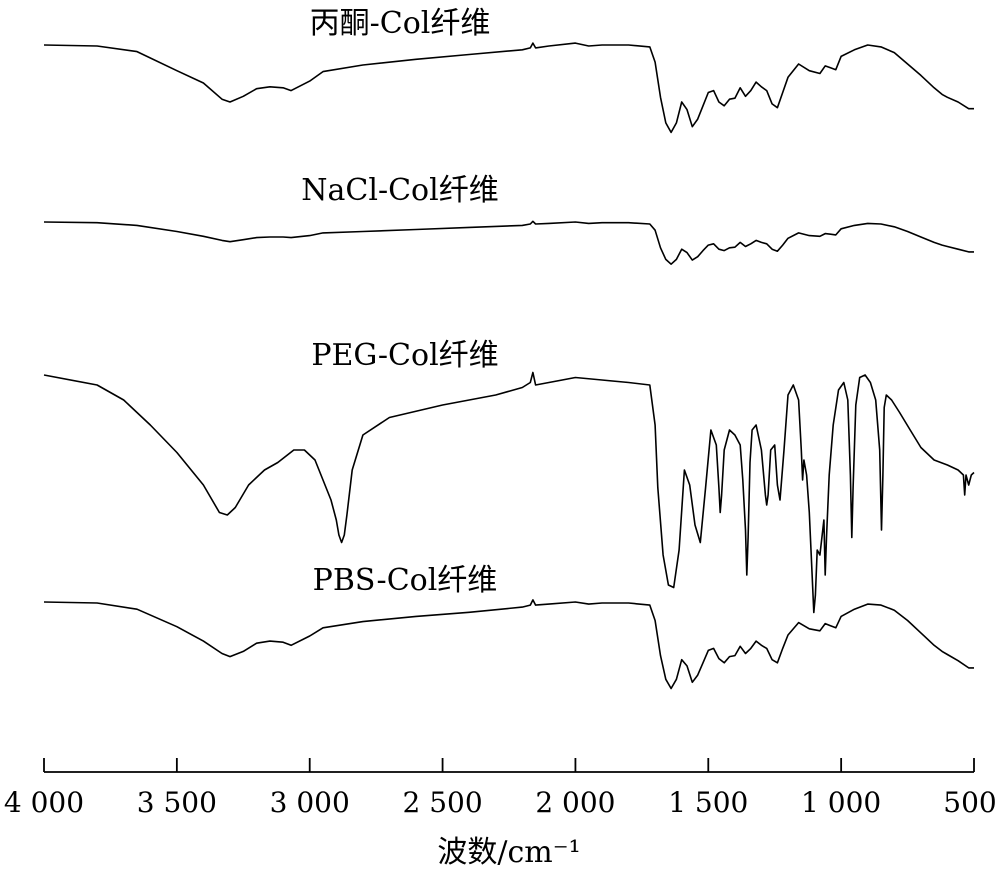 The image size is (1000, 880). I want to click on spectrum-label-4: PBS-Col纤维, so click(405, 580).